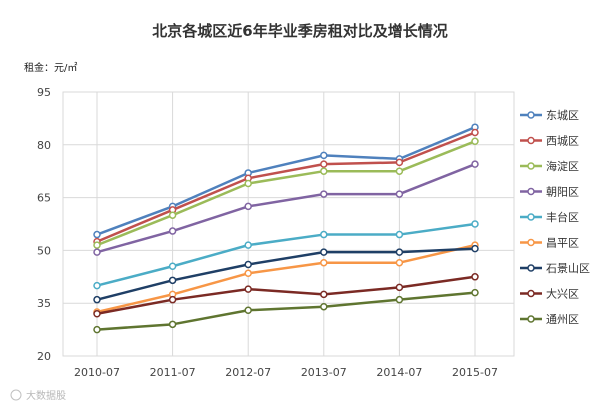  What do you see at coordinates (16, 395) in the screenshot?
I see `watermark-logo-icon` at bounding box center [16, 395].